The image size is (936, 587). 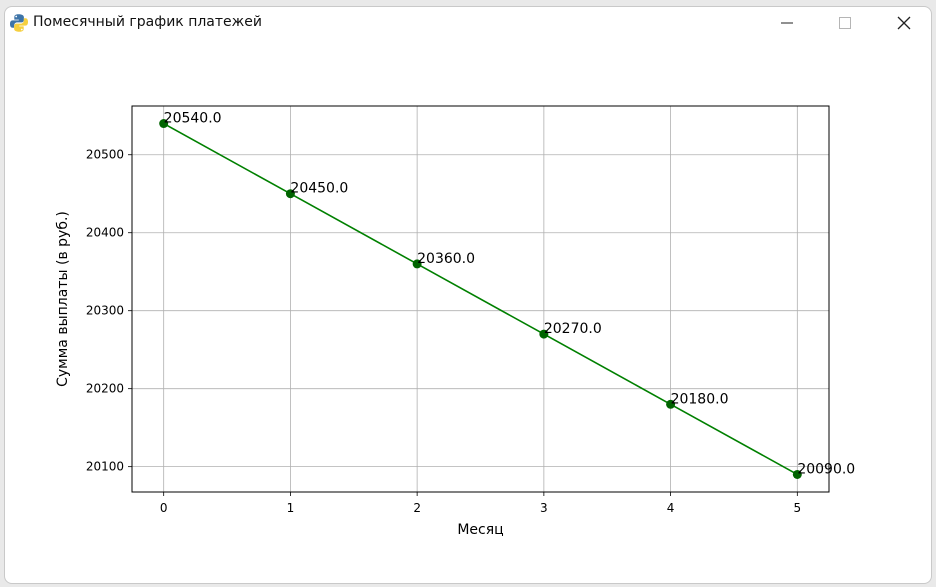 I want to click on window-title: Помесячный график платежей, so click(x=147, y=22).